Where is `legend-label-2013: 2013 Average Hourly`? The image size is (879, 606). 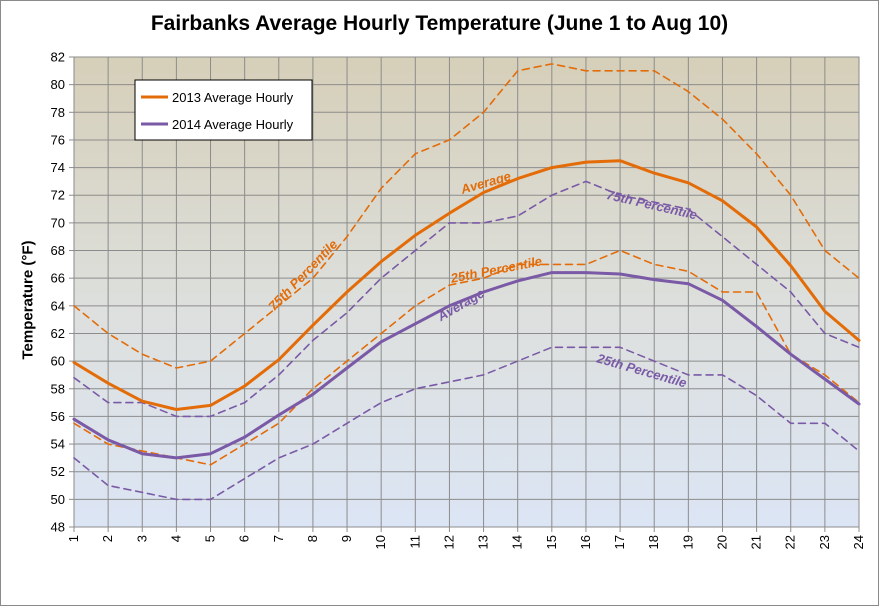 legend-label-2013: 2013 Average Hourly is located at coordinates (233, 97).